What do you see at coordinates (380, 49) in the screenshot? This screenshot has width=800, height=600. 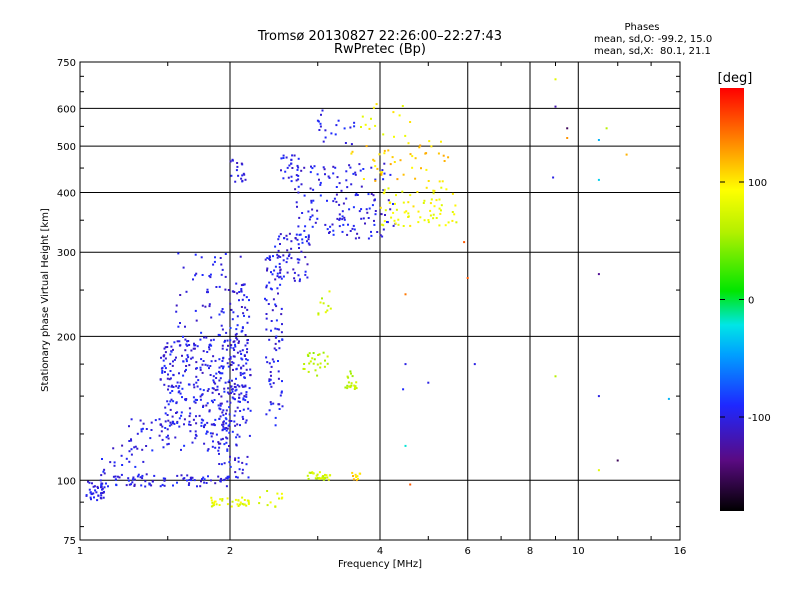 I see `chart-subtitle: RwPretec (Bp)` at bounding box center [380, 49].